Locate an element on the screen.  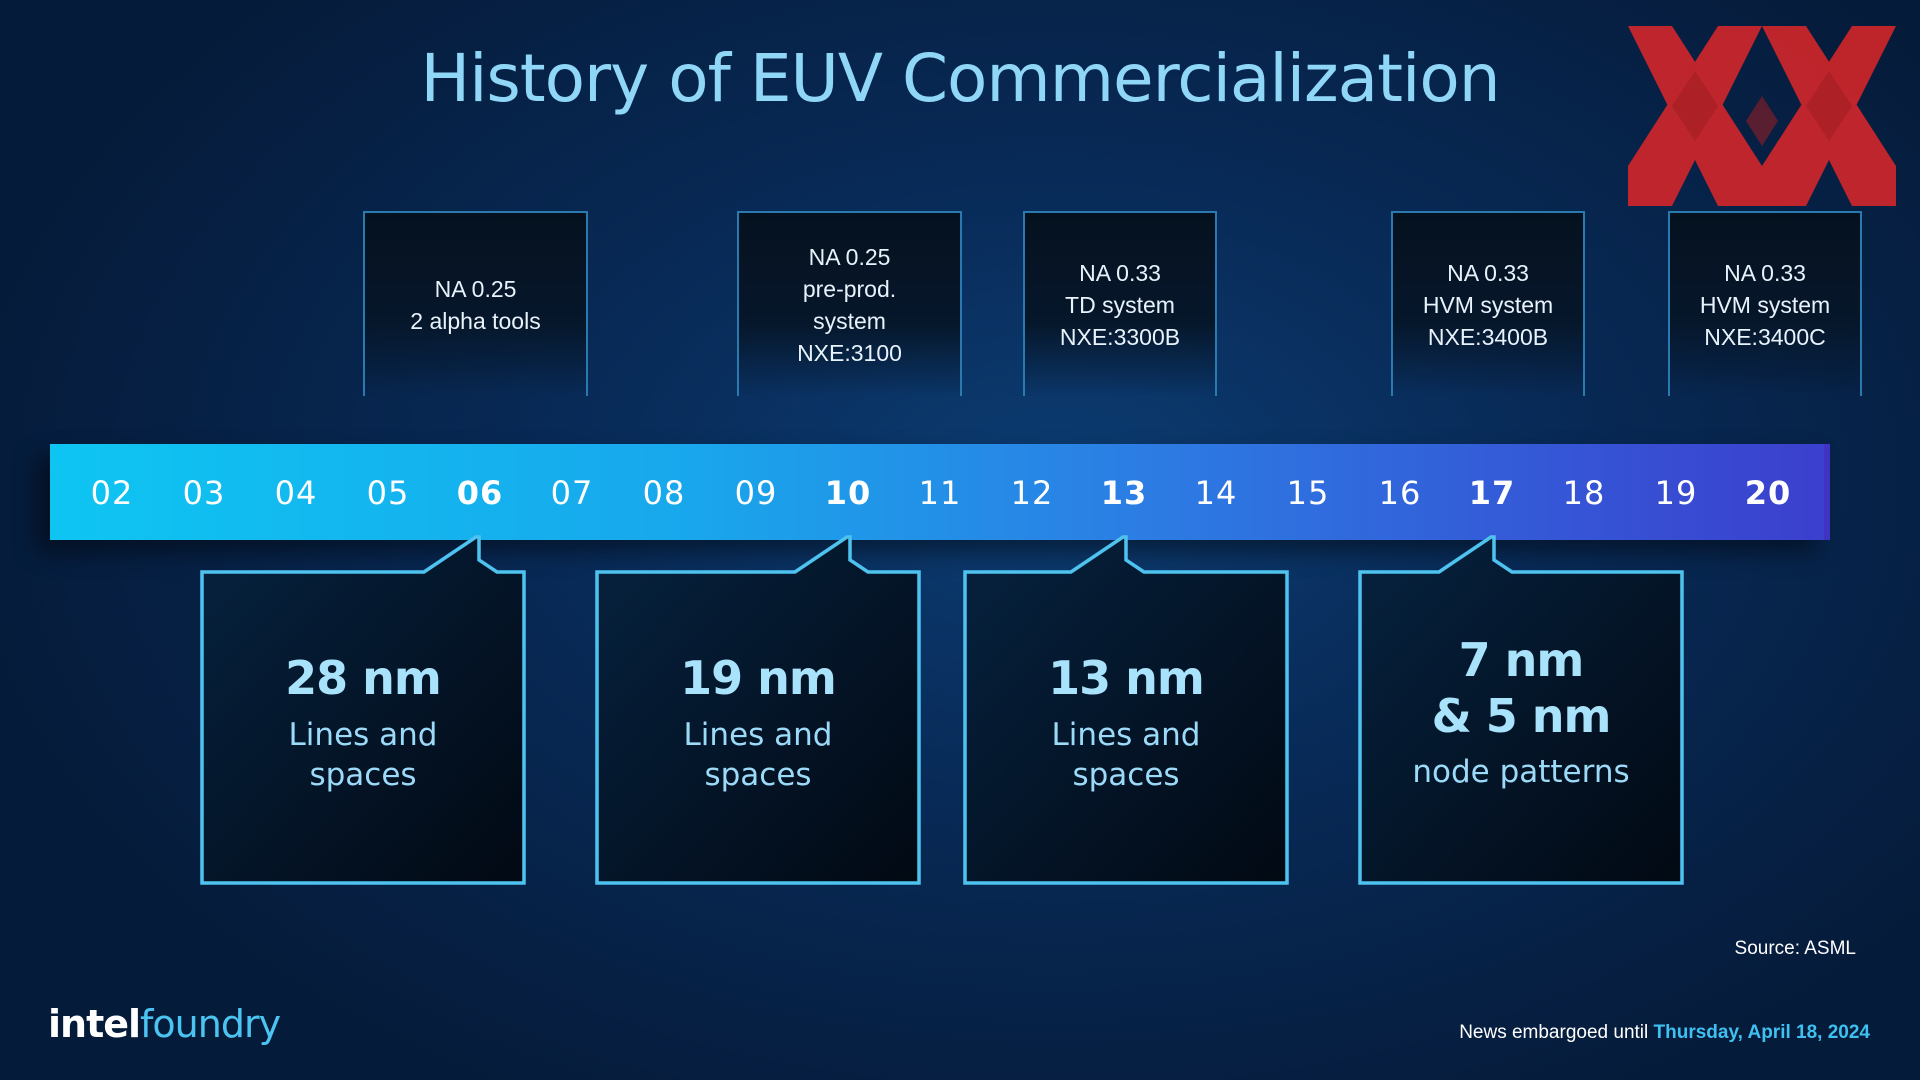
brand-part-intel: intel is located at coordinates (94, 1024).